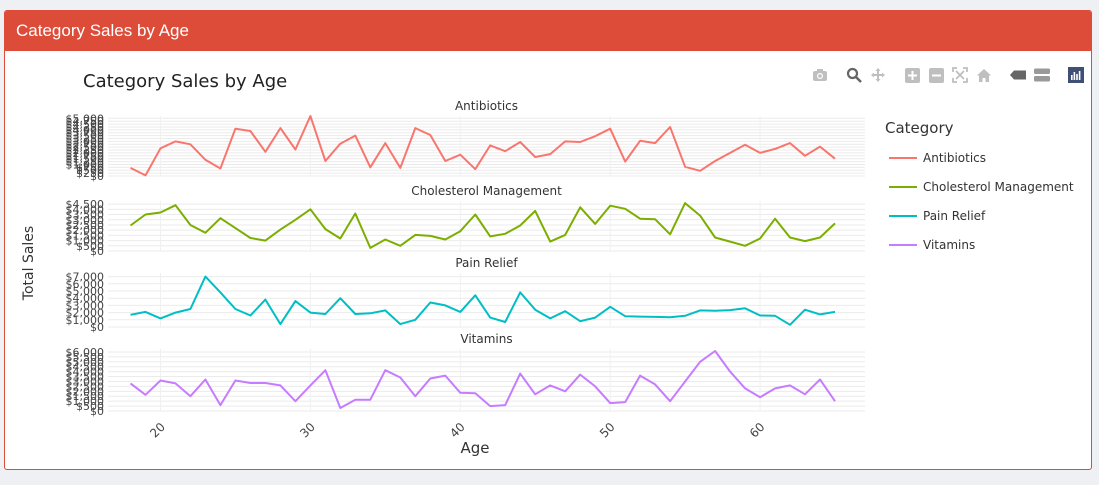  I want to click on plot-title: Category Sales by Age, so click(185, 81).